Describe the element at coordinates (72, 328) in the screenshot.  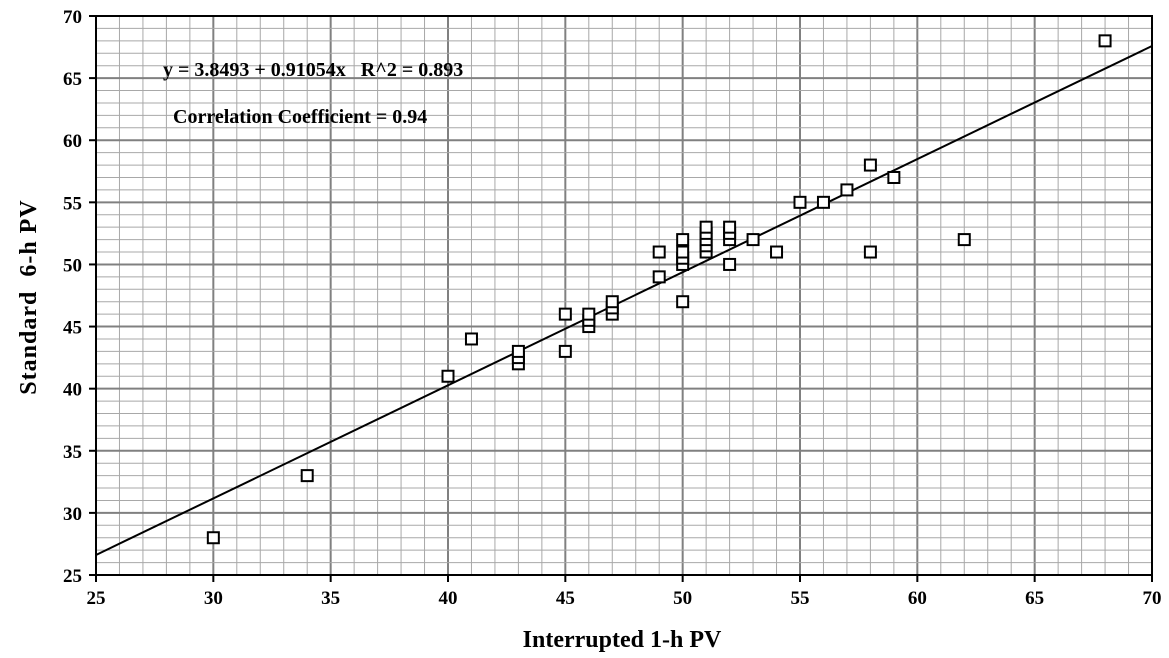
I see `y-tick-label: 45` at that location.